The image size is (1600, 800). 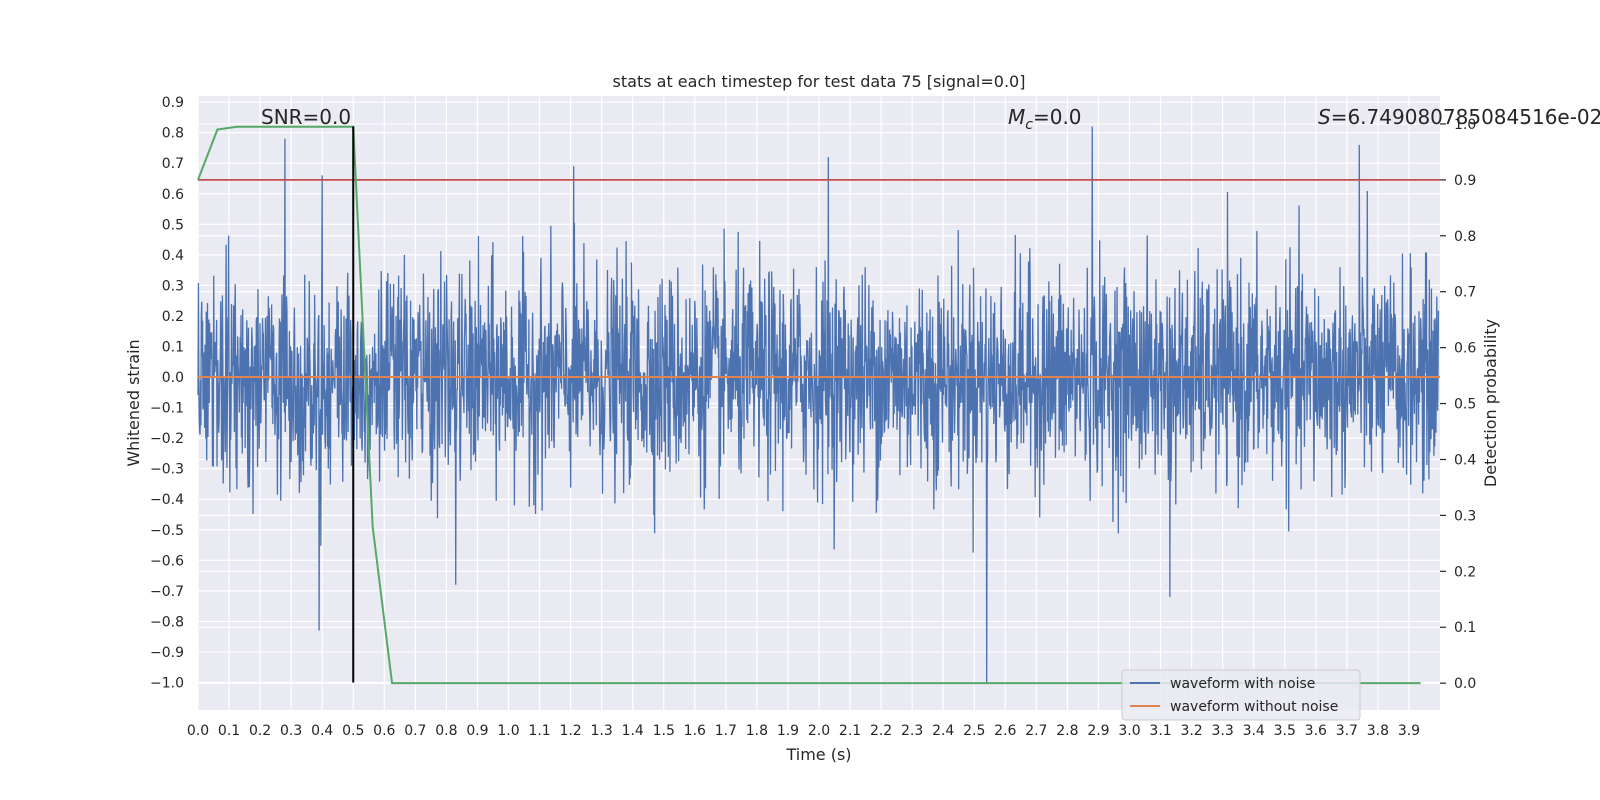 I want to click on y-tick-label: 0.4, so click(x=173, y=256).